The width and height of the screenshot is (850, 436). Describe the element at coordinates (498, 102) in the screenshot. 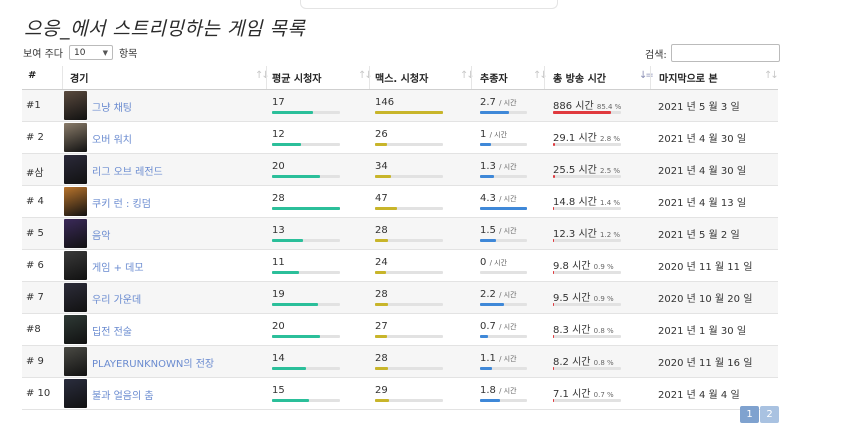

I see `followers-value: 2.7 / 시간` at that location.